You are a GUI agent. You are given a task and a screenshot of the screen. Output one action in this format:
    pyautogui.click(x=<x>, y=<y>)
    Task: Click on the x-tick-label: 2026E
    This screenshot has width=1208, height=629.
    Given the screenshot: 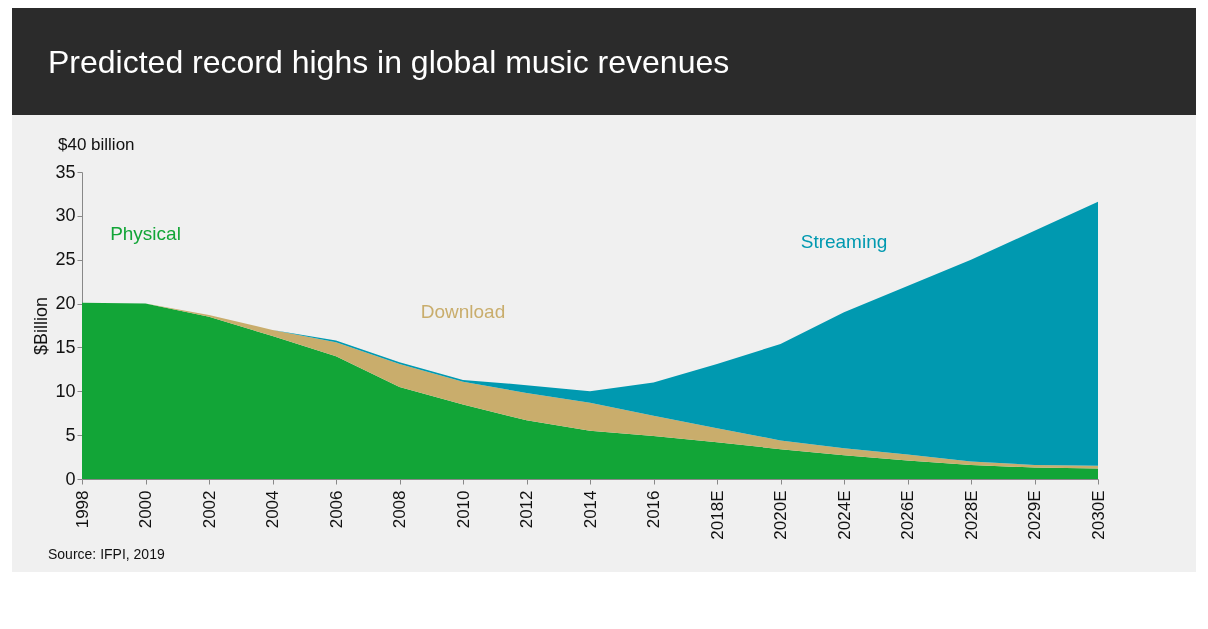 What is the action you would take?
    pyautogui.click(x=907, y=515)
    